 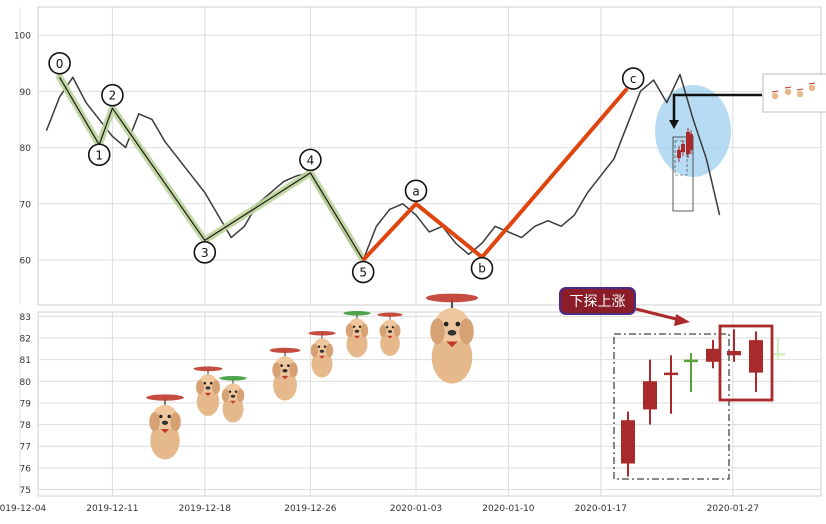 What do you see at coordinates (746, 363) in the screenshot?
I see `candles-highlight-box` at bounding box center [746, 363].